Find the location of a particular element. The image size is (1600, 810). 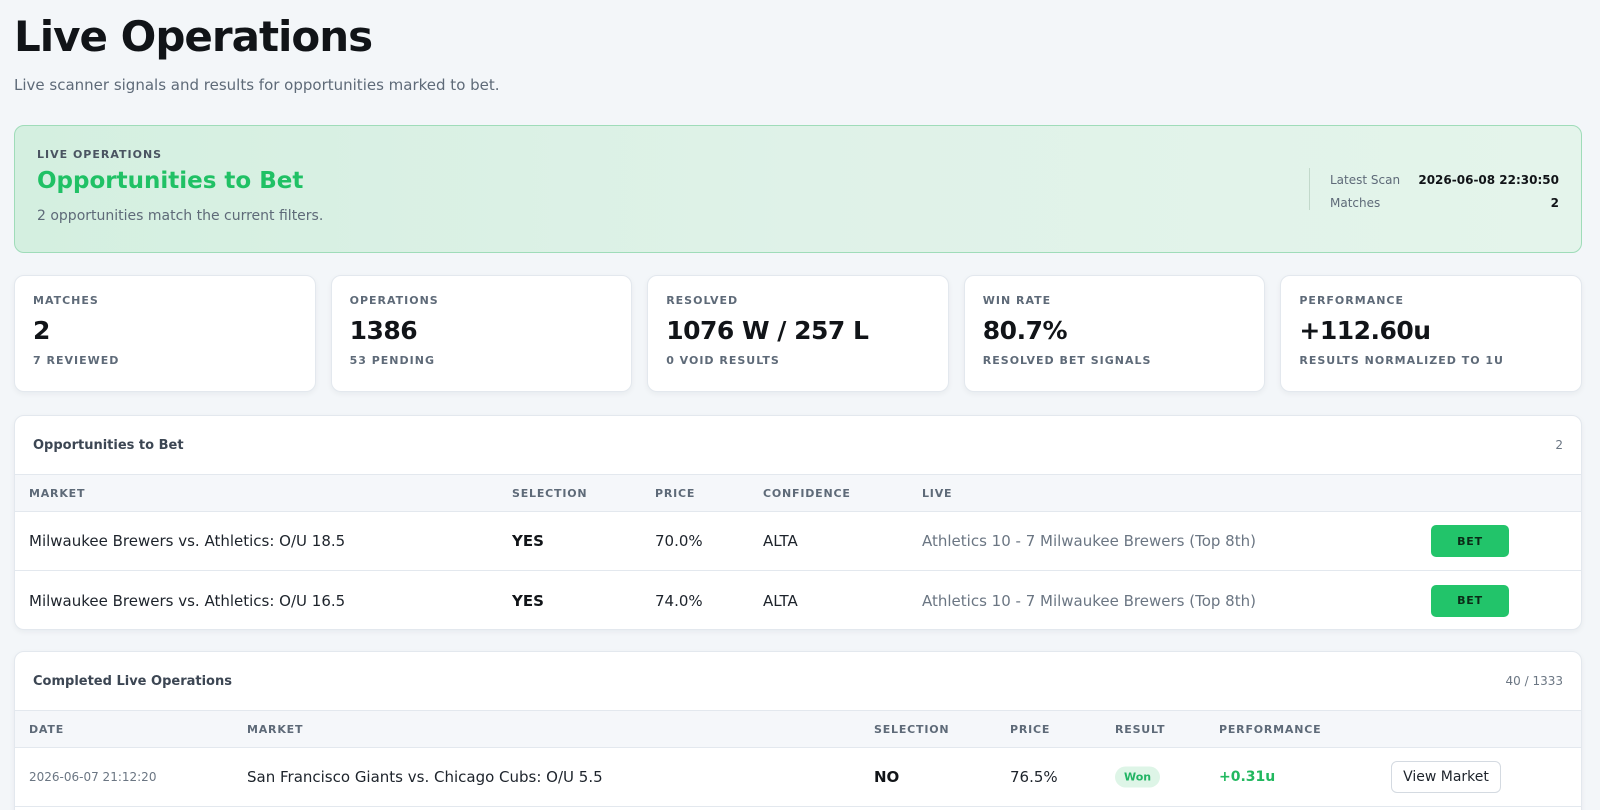

column-header-live: LIVE is located at coordinates (937, 493).